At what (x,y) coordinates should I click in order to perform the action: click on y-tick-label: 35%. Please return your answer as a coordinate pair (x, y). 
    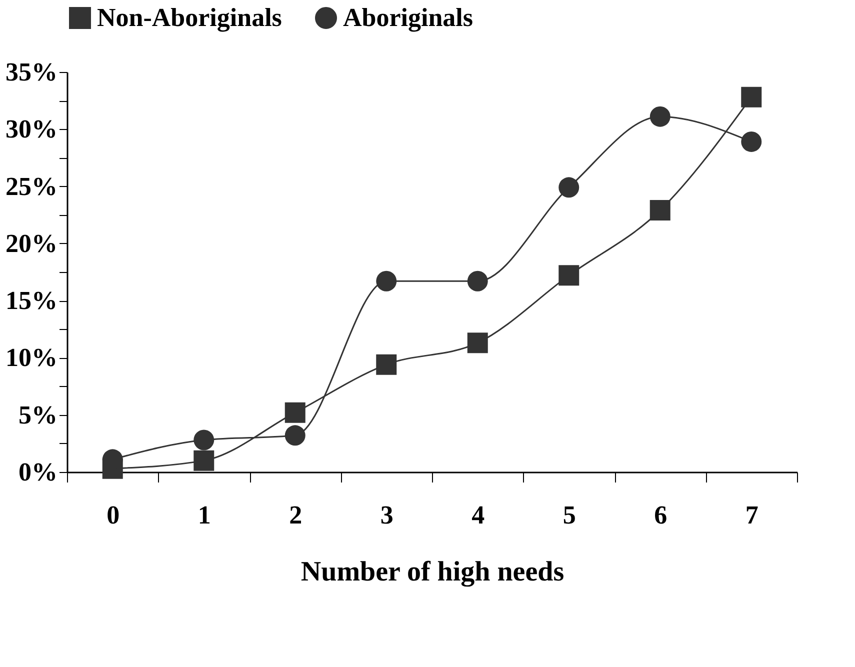
    Looking at the image, I should click on (32, 72).